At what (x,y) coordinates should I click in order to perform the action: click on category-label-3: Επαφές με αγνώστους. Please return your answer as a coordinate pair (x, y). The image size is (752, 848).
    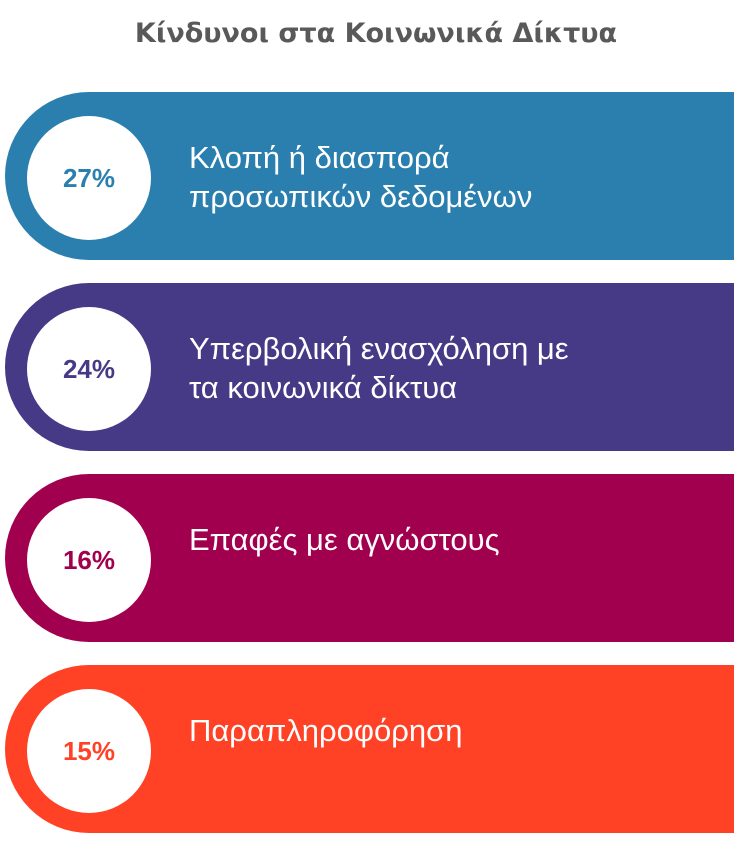
    Looking at the image, I should click on (344, 539).